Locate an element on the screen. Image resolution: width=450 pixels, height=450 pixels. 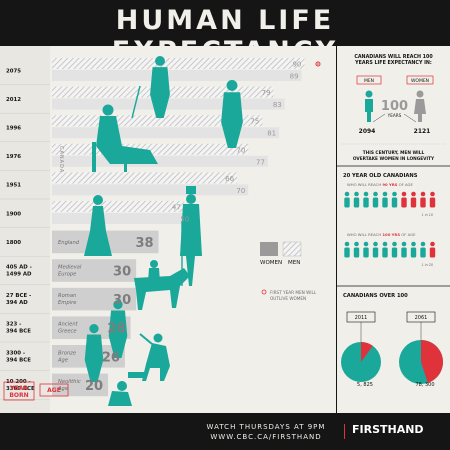
value-label-women: 81 is located at coordinates (271, 134).